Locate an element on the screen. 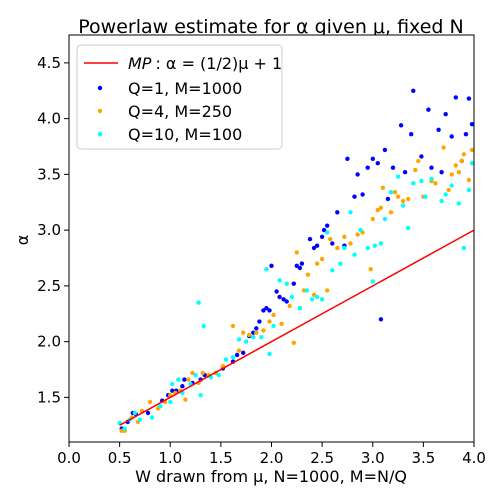  y-axis-label: α is located at coordinates (22, 240).